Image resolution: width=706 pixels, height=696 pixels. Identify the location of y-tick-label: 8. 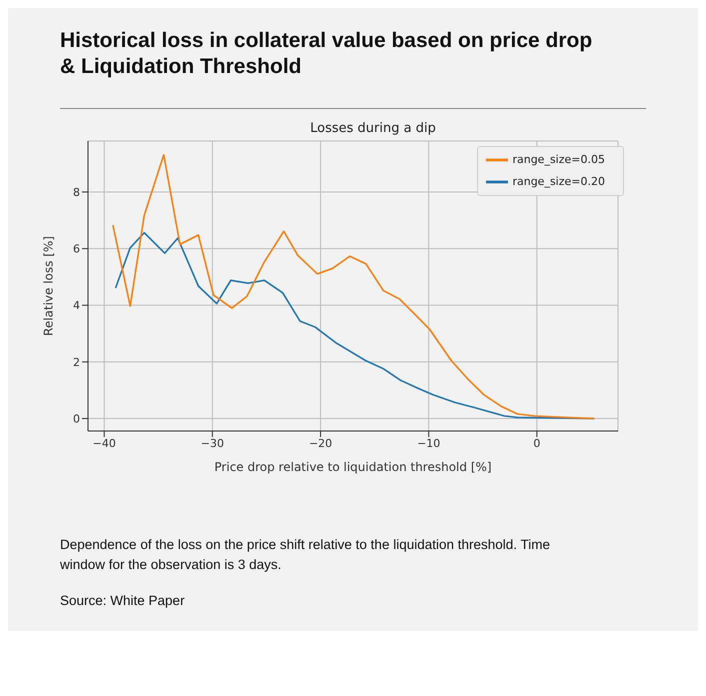
(76, 192).